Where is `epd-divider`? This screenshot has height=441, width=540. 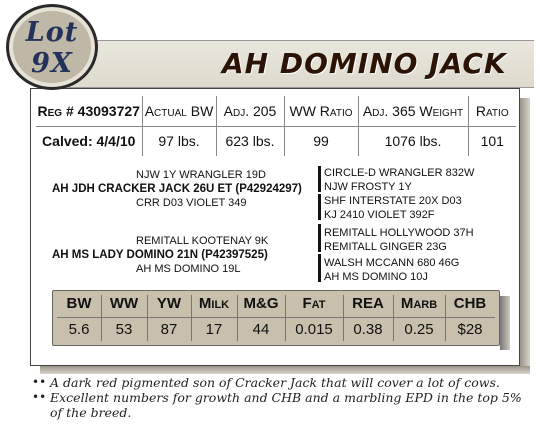
epd-divider is located at coordinates (276, 317).